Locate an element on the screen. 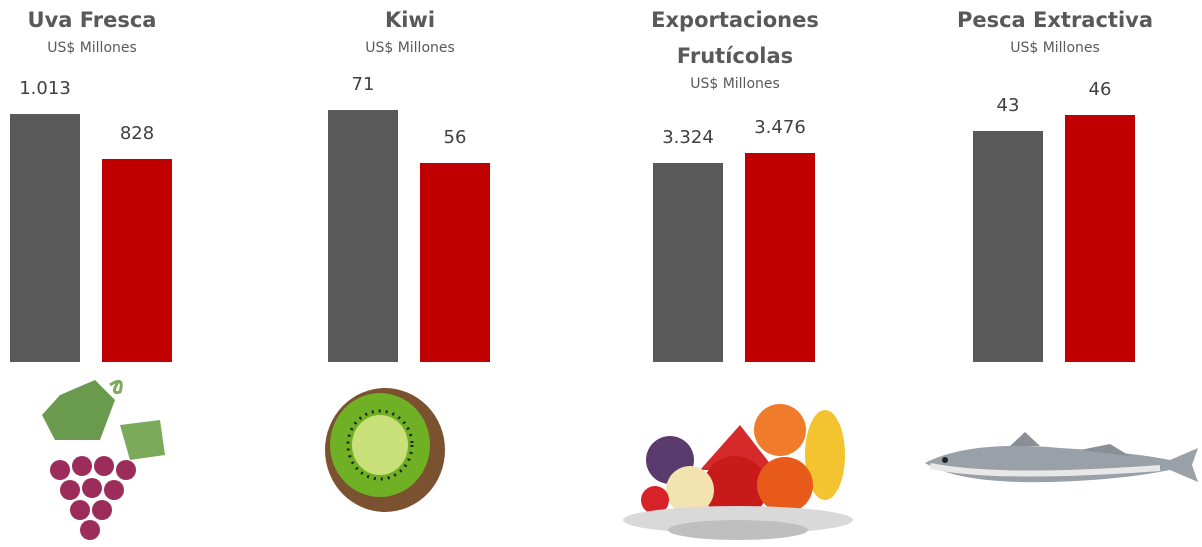  value-label: 56 is located at coordinates (455, 138).